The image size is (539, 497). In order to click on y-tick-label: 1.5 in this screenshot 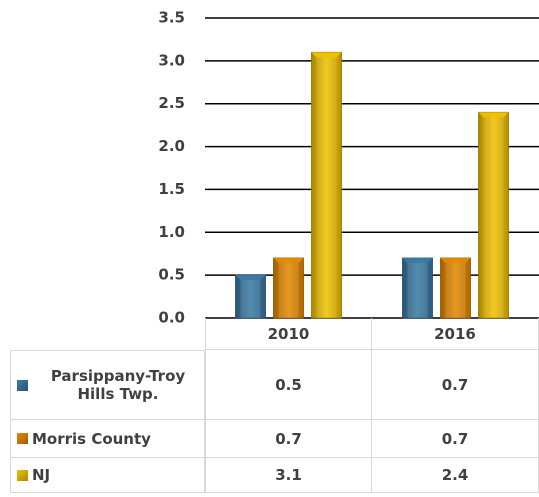, I will do `click(171, 189)`.